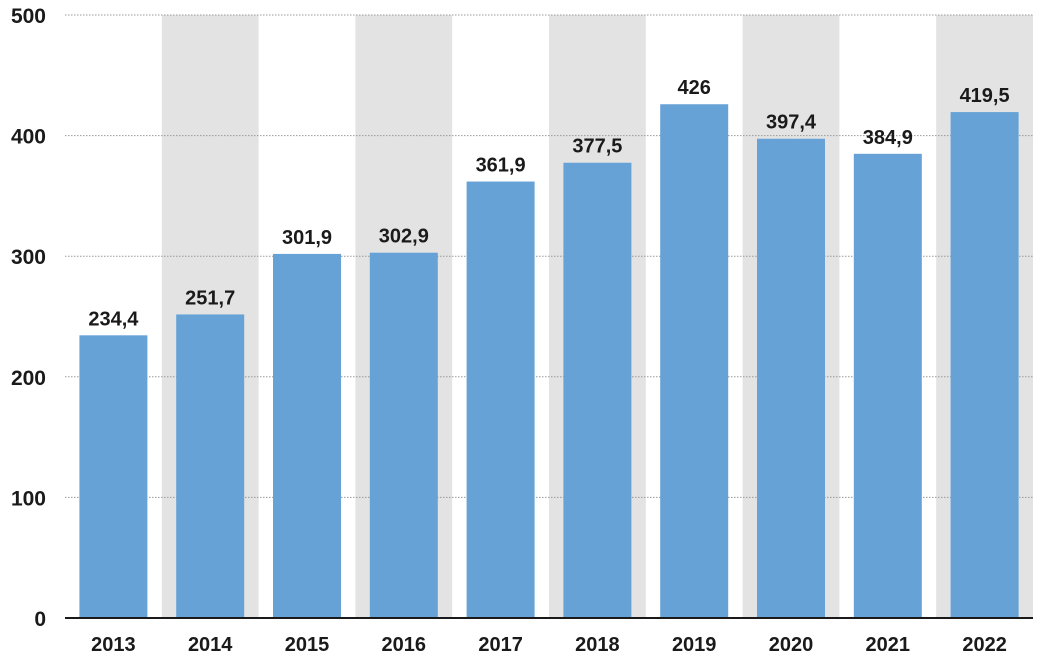 This screenshot has height=672, width=1040. What do you see at coordinates (113, 645) in the screenshot?
I see `x-tick-label: 2013` at bounding box center [113, 645].